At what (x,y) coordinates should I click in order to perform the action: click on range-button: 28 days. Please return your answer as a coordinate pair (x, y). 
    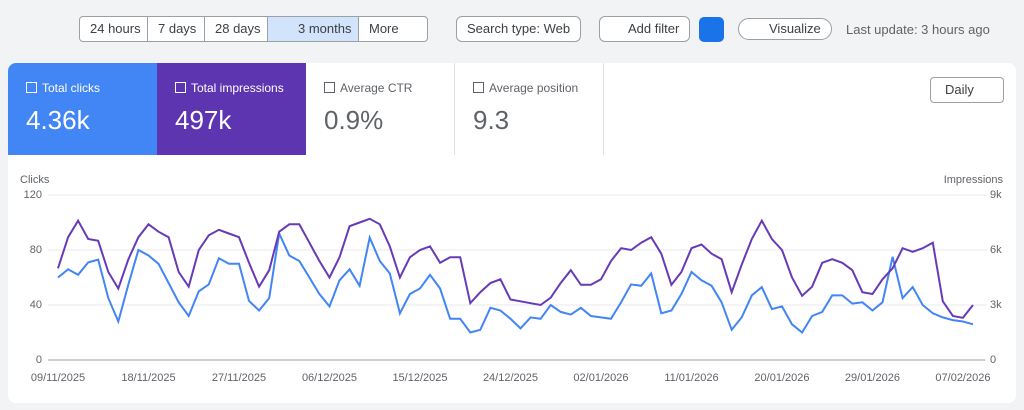
    Looking at the image, I should click on (238, 29).